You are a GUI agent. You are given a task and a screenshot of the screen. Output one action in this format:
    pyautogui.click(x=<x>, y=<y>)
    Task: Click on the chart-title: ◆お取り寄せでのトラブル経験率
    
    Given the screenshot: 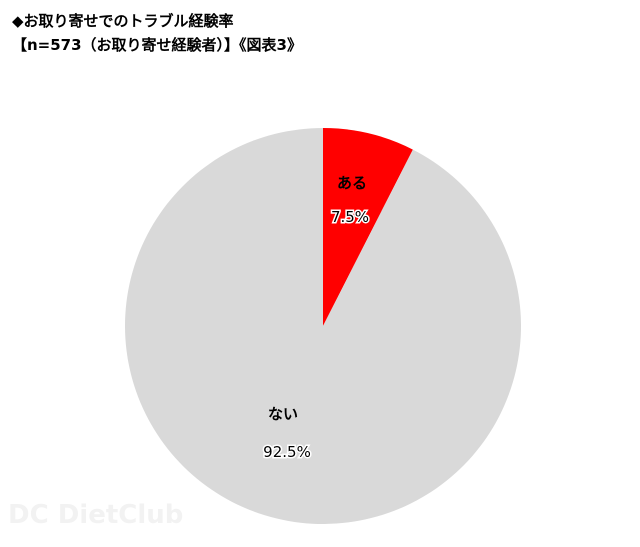 What is the action you would take?
    pyautogui.click(x=123, y=21)
    